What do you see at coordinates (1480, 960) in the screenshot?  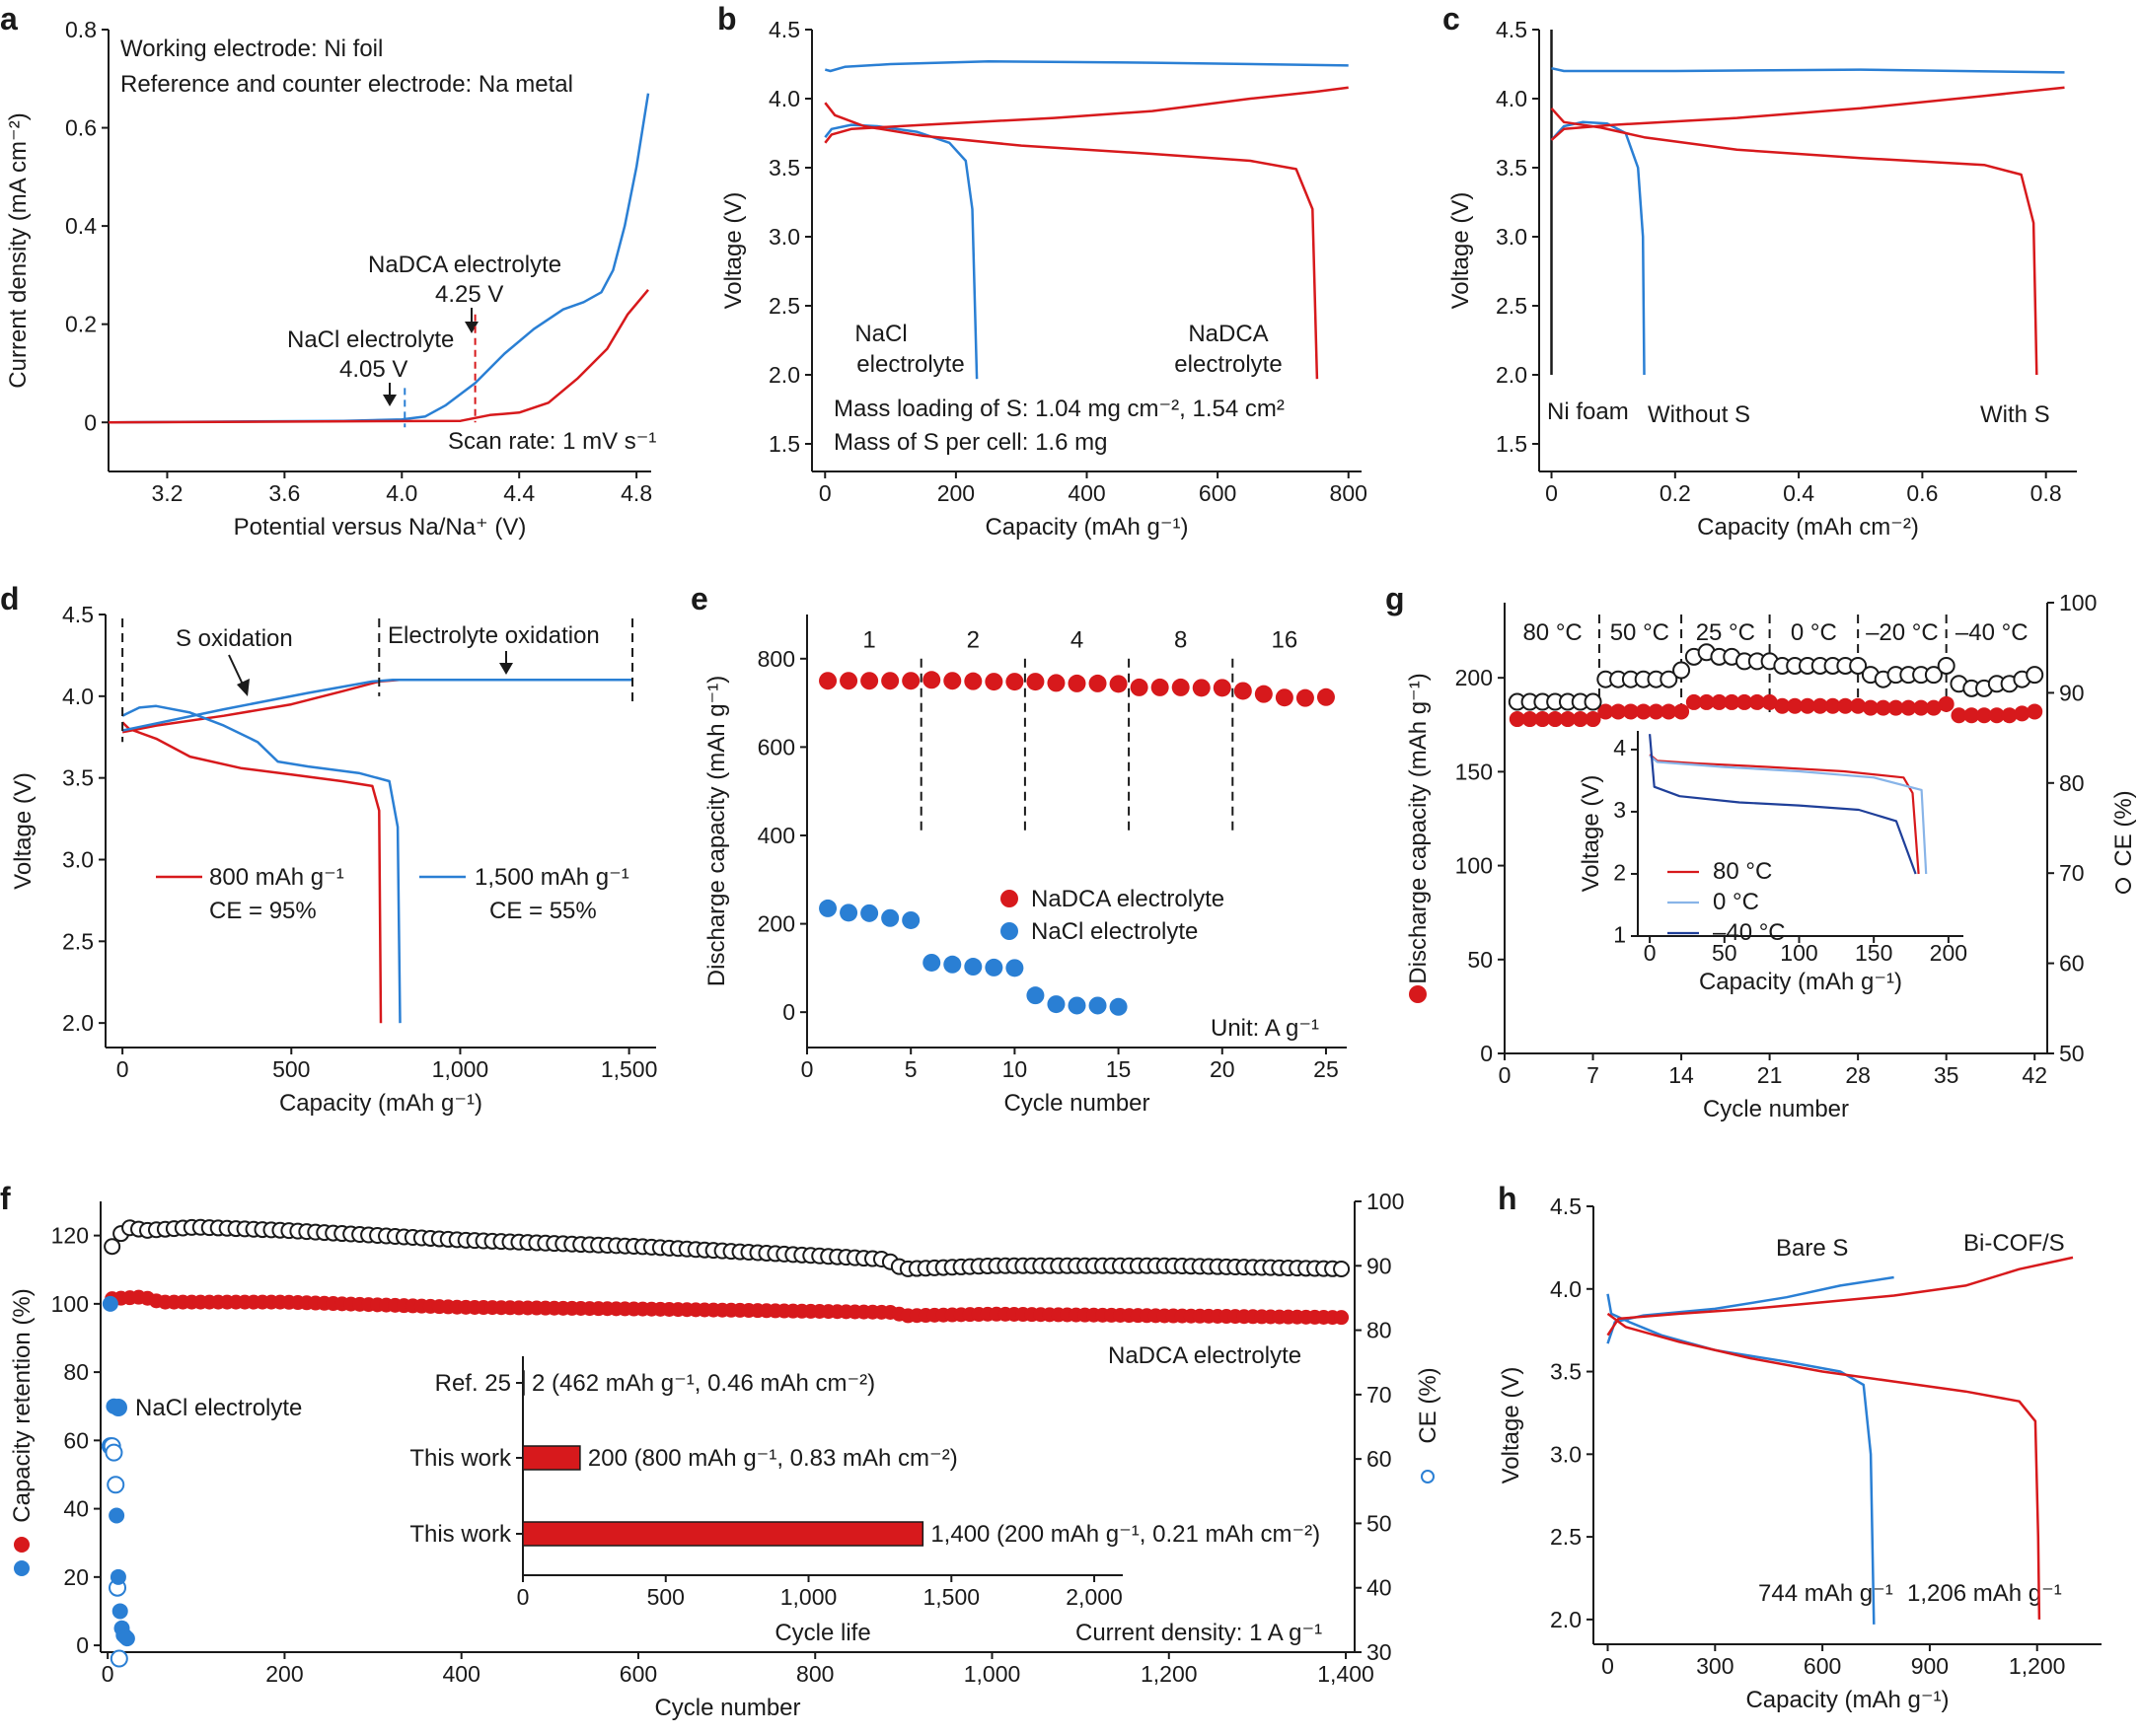 I see `y-tick-label-g: 50` at bounding box center [1480, 960].